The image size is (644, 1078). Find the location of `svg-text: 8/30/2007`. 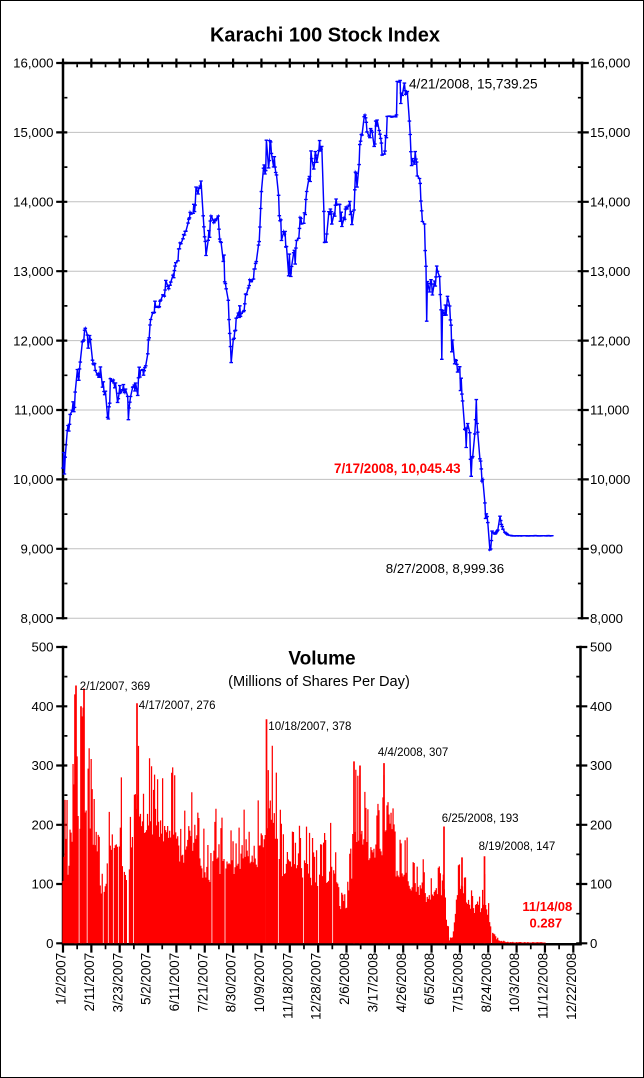

svg-text: 8/30/2007 is located at coordinates (231, 983).